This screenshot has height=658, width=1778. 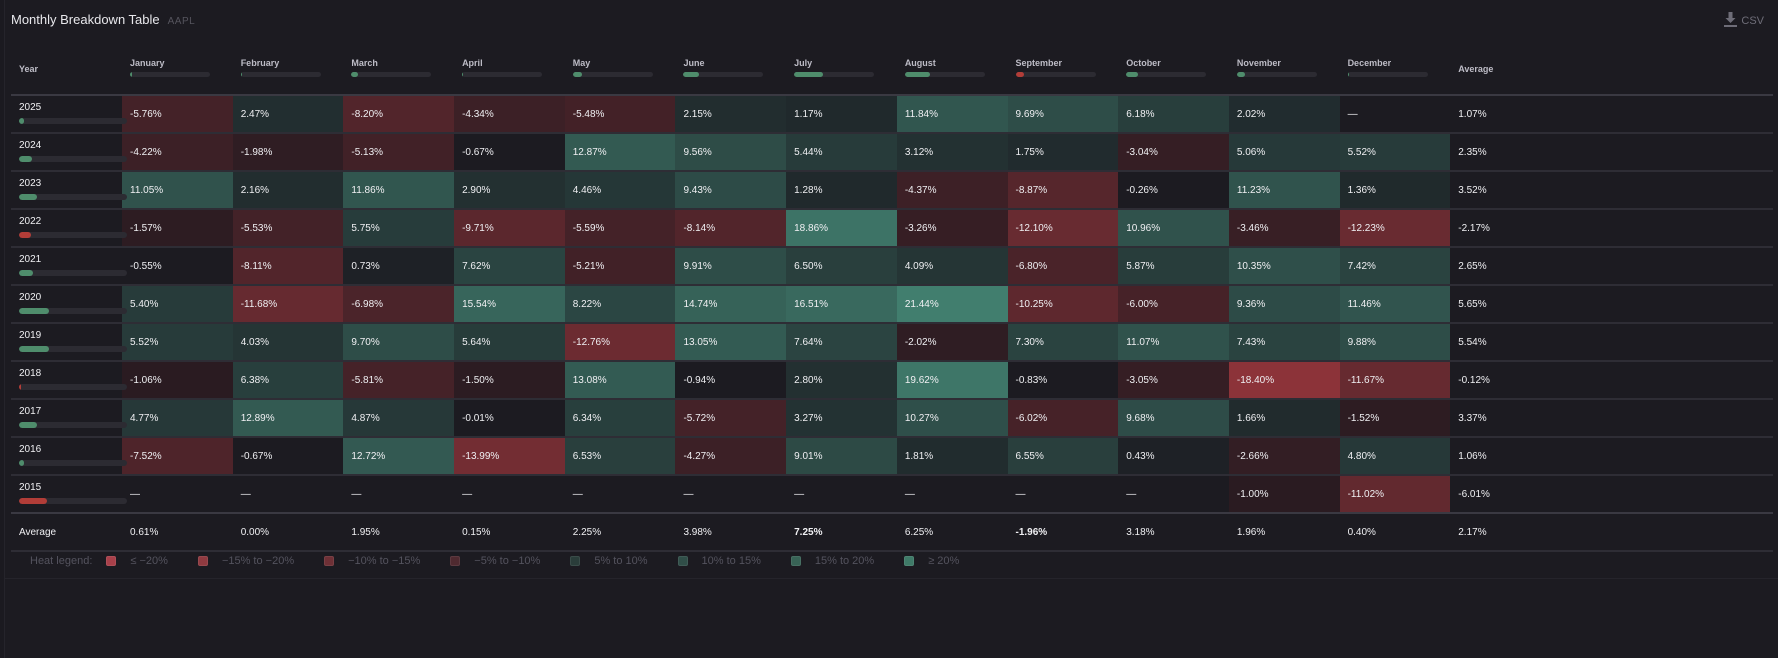 What do you see at coordinates (1063, 418) in the screenshot?
I see `month-return-cell: -6.02%` at bounding box center [1063, 418].